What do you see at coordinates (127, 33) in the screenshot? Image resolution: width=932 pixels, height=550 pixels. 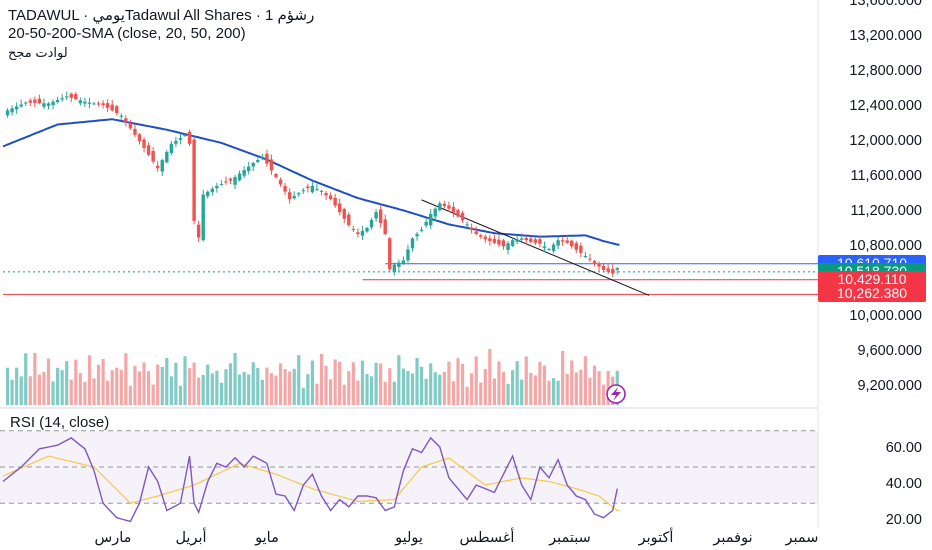 I see `sma-legend: 20-50-200-SMA (close, 20, 50, 200)` at bounding box center [127, 33].